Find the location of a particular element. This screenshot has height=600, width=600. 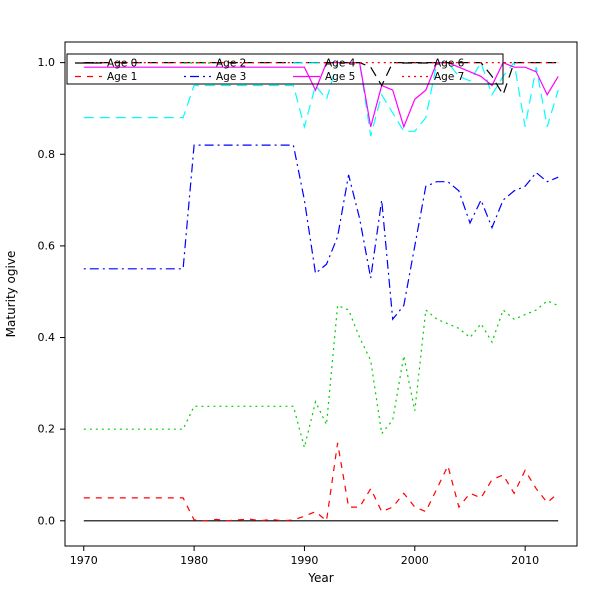

legend-box is located at coordinates (285, 69).